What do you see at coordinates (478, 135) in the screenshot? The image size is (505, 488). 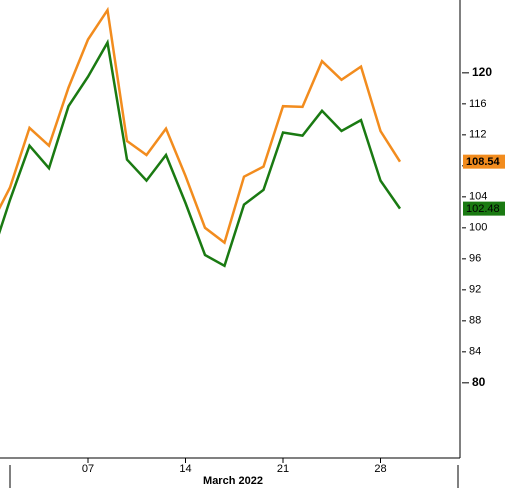 I see `y-tick-label: 112` at bounding box center [478, 135].